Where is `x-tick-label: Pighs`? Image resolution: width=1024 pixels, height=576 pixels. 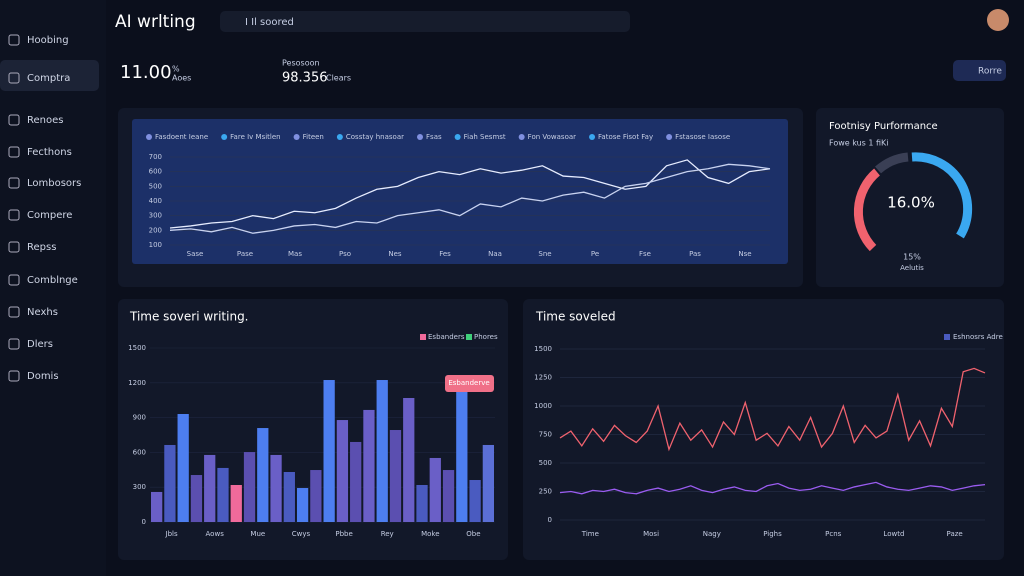
x-tick-label: Pighs is located at coordinates (772, 534).